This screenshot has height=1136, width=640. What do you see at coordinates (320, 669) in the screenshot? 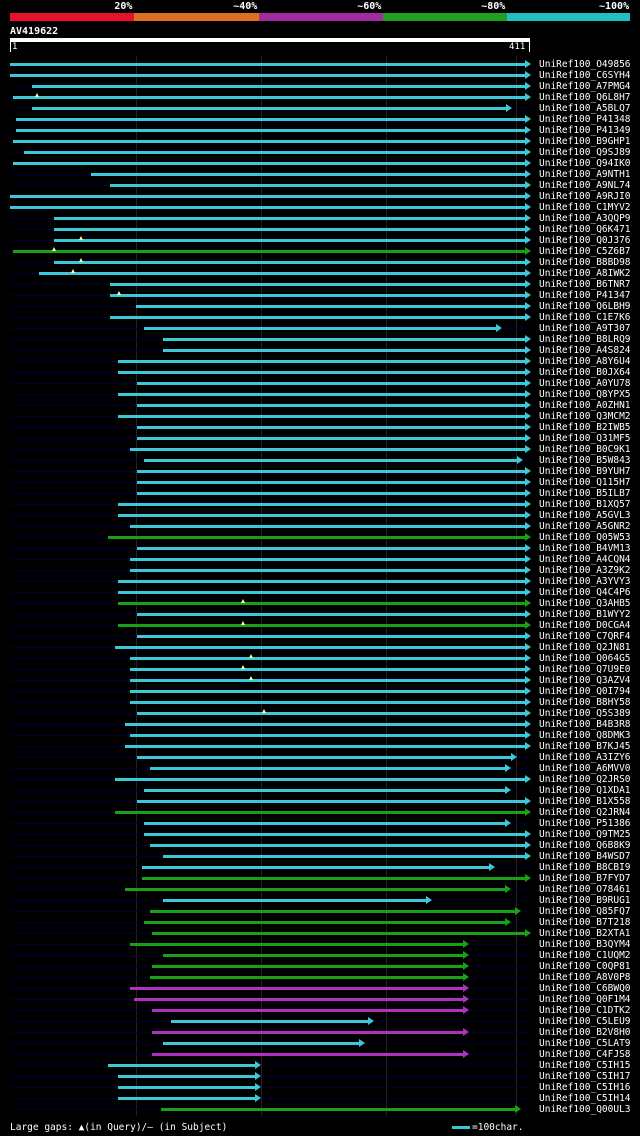
I see `hit-row: UniRef100_Q7U9E0` at bounding box center [320, 669].